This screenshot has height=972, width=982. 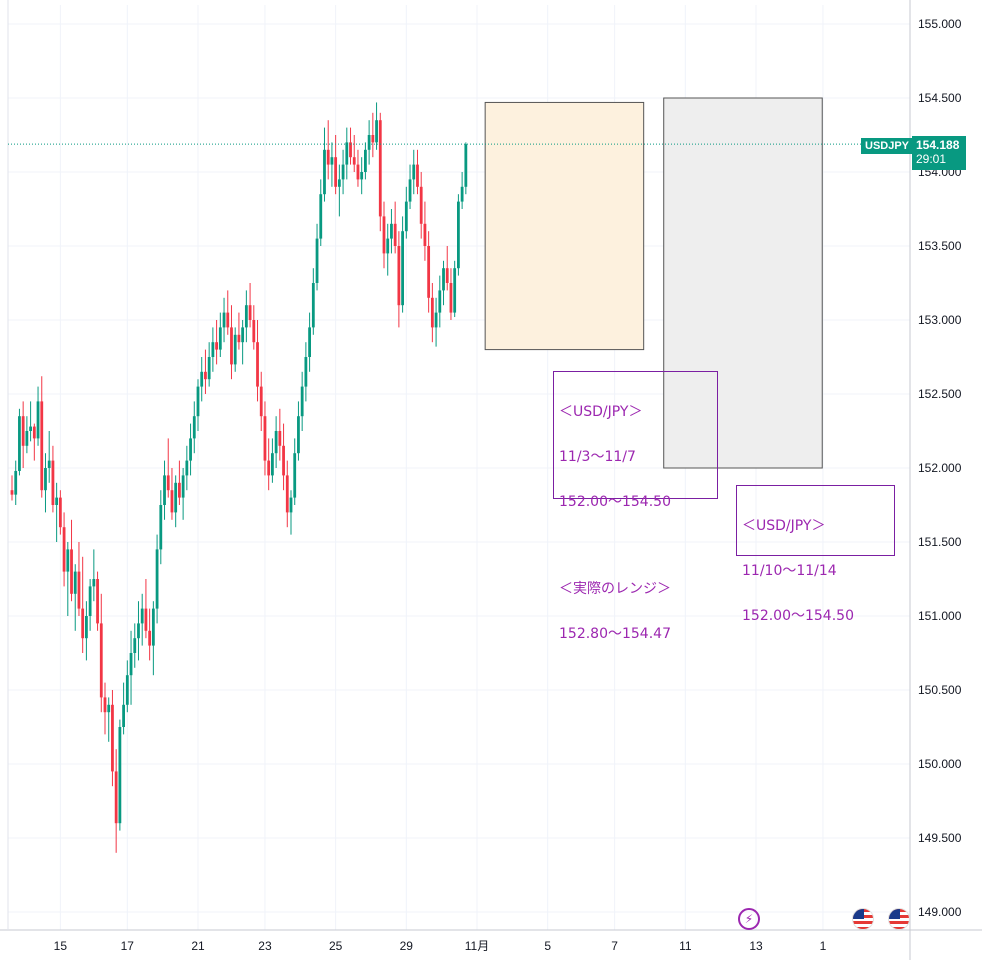 What do you see at coordinates (749, 919) in the screenshot?
I see `lightning-icon: ⚡` at bounding box center [749, 919].